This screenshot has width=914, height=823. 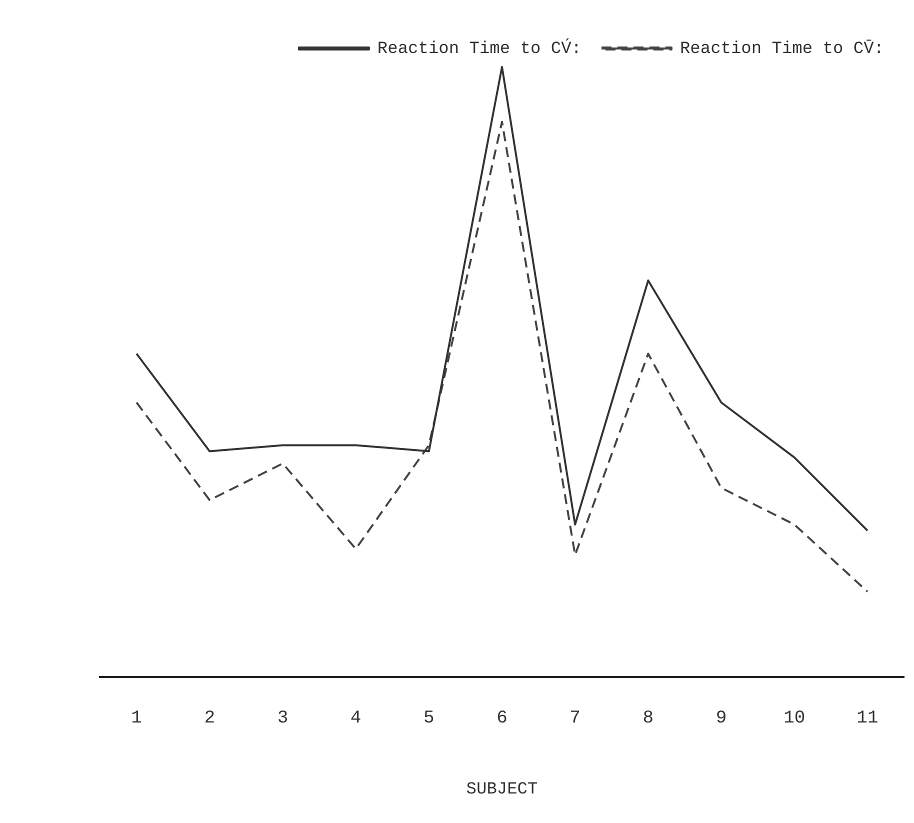 What do you see at coordinates (136, 718) in the screenshot?
I see `x-tick-label: 1` at bounding box center [136, 718].